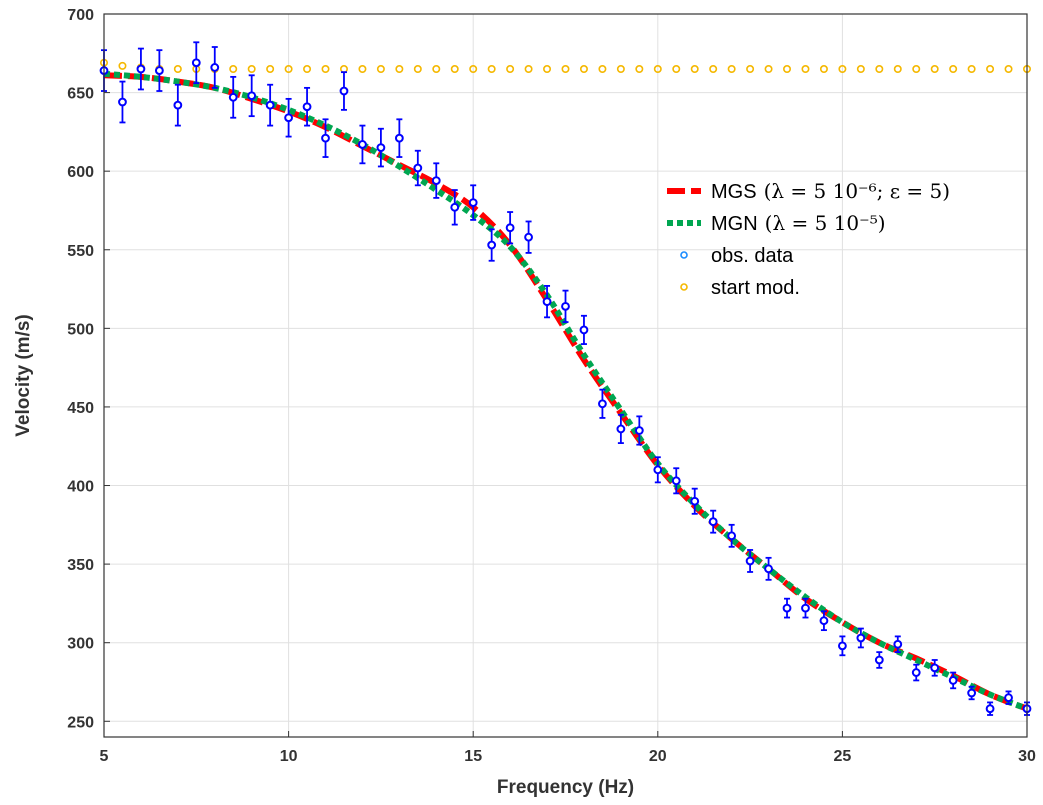 The height and width of the screenshot is (805, 1043). Describe the element at coordinates (80, 251) in the screenshot. I see `y-tick-label: 550` at that location.